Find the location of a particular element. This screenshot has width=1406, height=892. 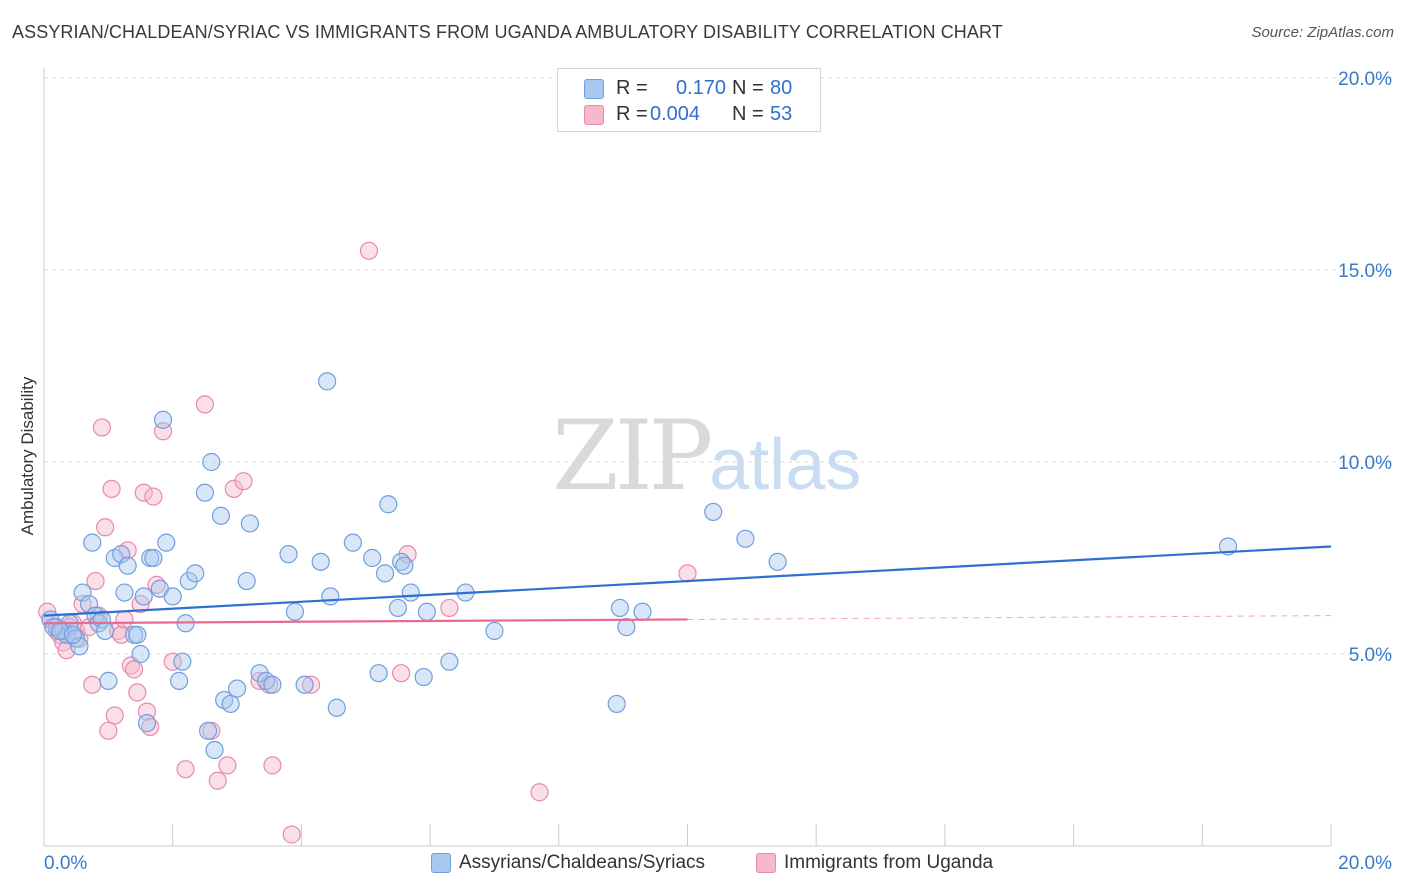

bottom-legend-label: Immigrants from Uganda is located at coordinates (889, 862).